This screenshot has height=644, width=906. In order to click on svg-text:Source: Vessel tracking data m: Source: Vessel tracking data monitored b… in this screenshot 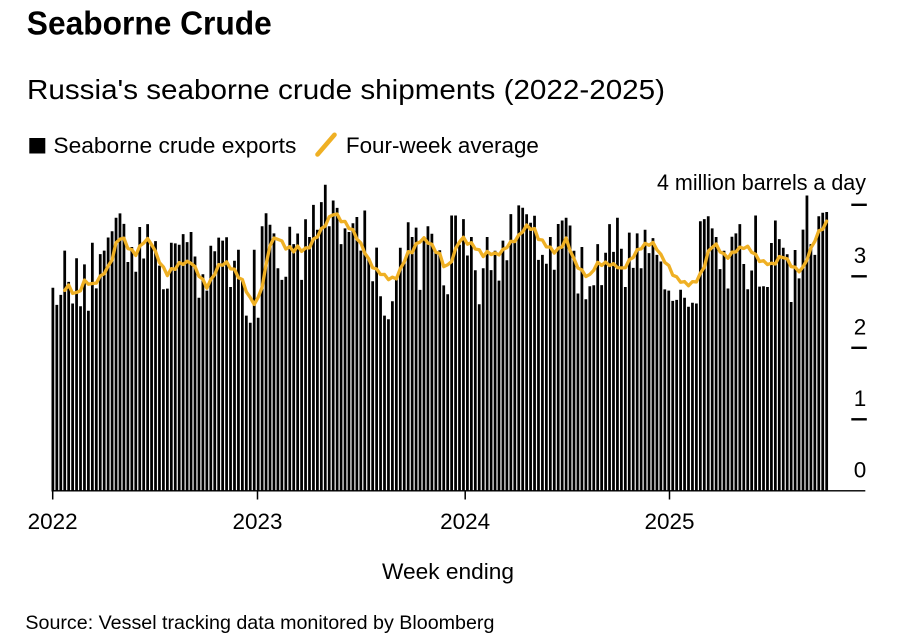, I will do `click(259, 623)`.